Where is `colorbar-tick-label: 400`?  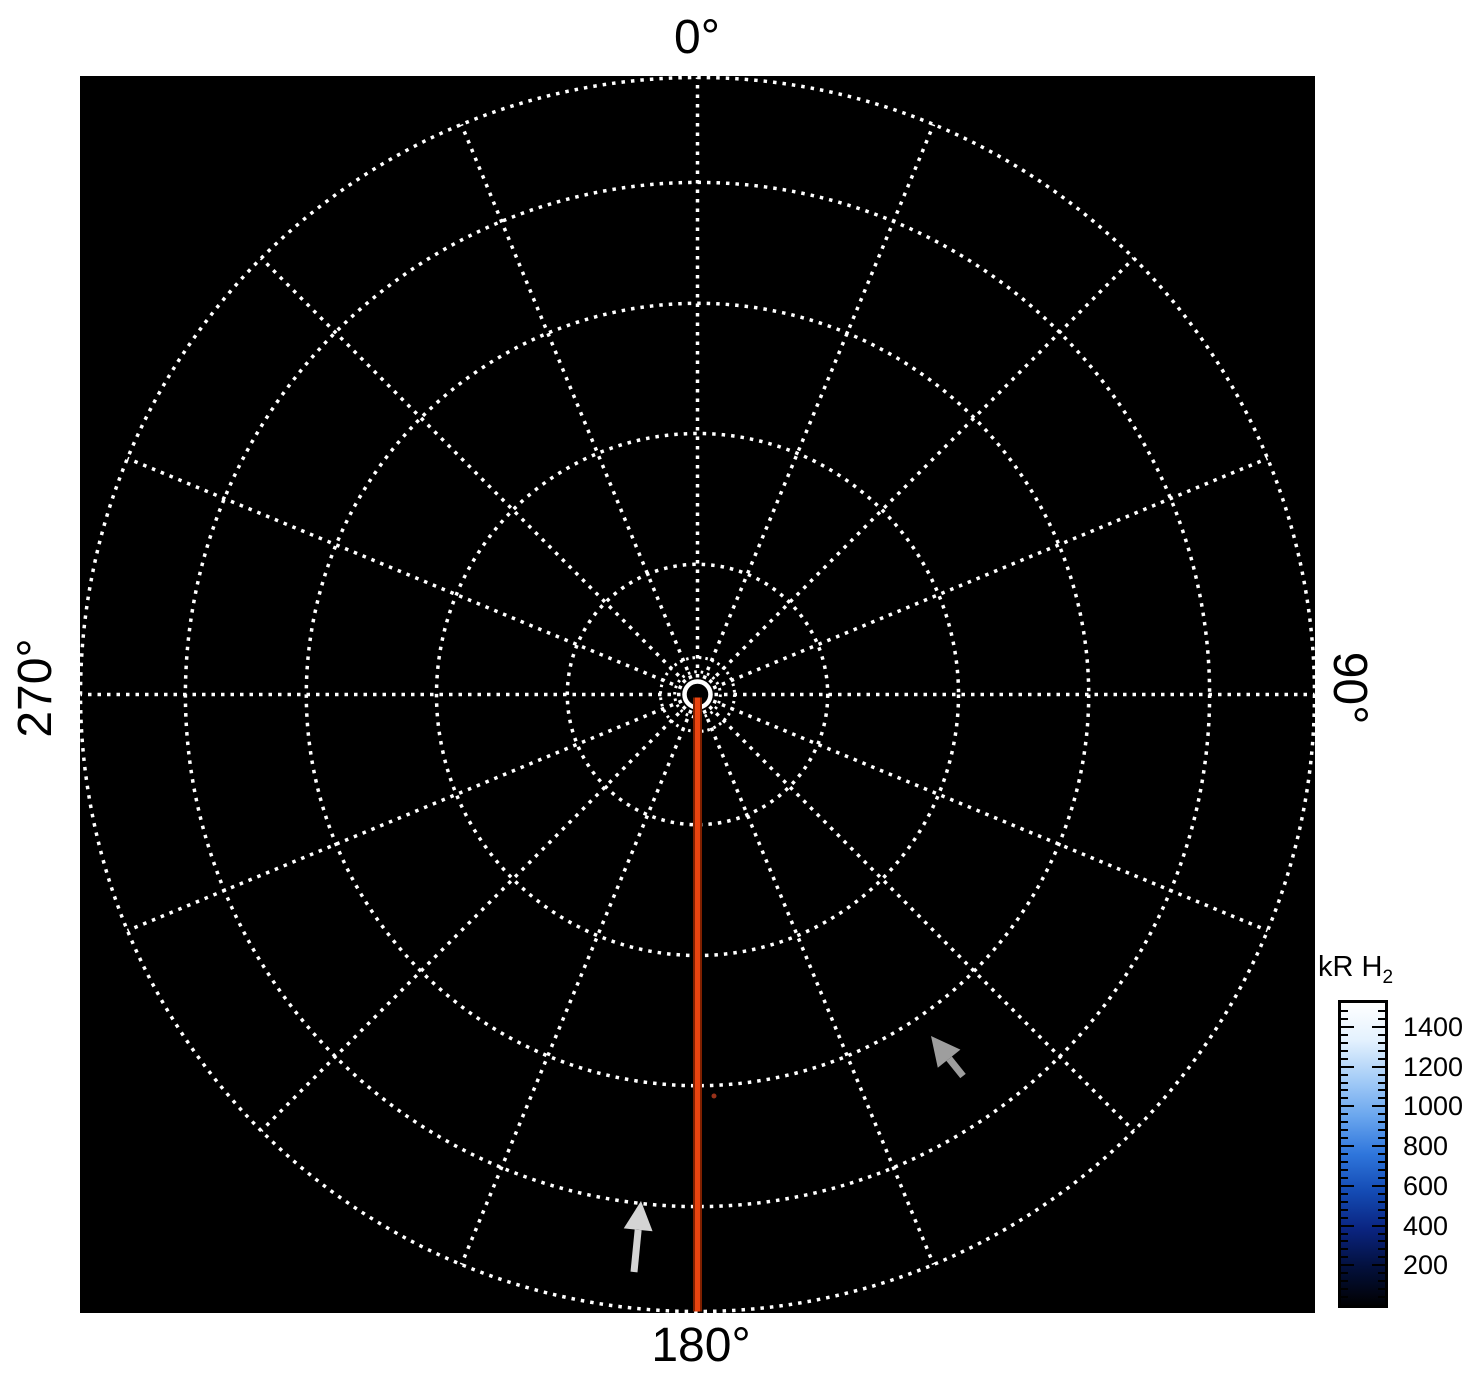
colorbar-tick-label: 400 is located at coordinates (1426, 1225).